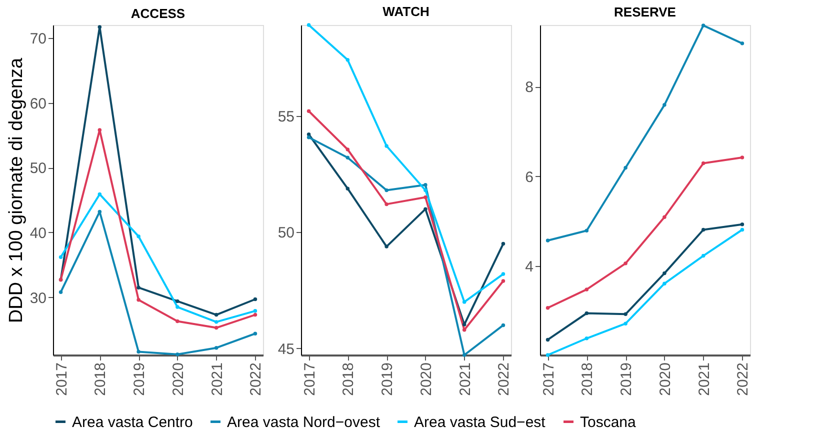 The height and width of the screenshot is (437, 813). Describe the element at coordinates (132, 422) in the screenshot. I see `legend-label: Area vasta Centro` at that location.